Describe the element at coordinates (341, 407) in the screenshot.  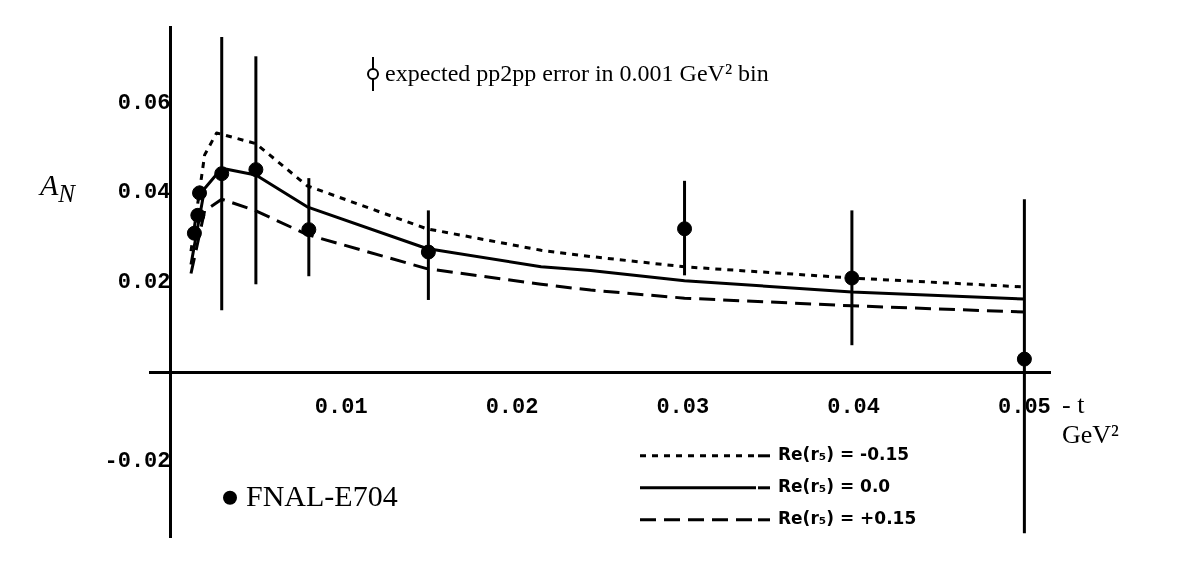
I see `x-tick-label: 0.01` at that location.